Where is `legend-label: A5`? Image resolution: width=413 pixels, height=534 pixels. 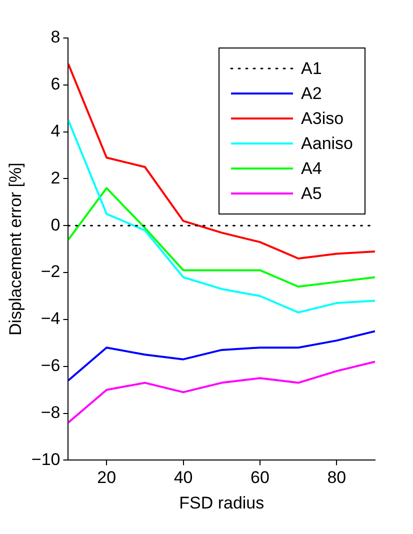 legend-label: A5 is located at coordinates (311, 194).